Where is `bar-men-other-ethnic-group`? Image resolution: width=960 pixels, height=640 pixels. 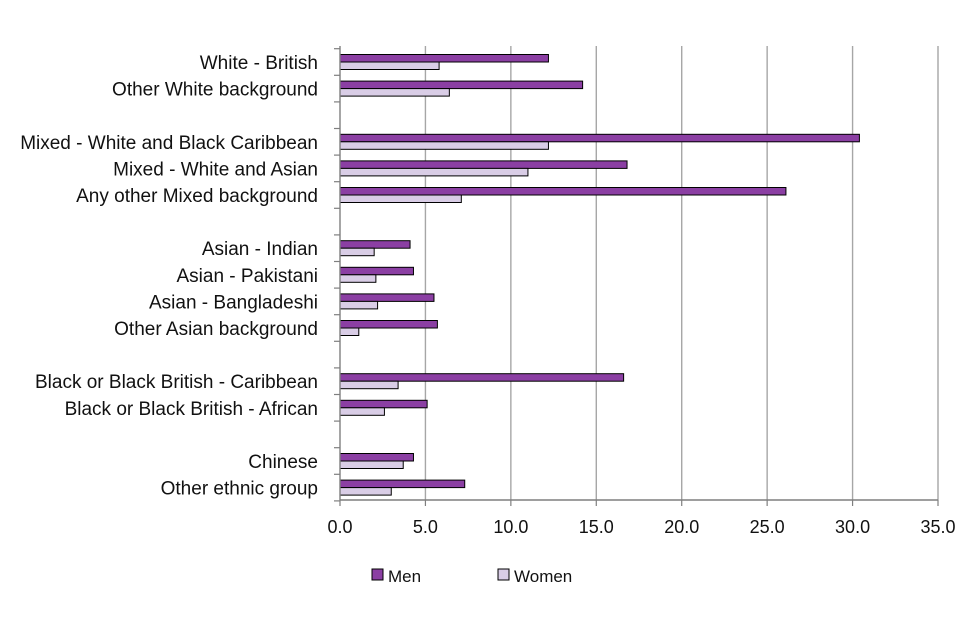
bar-men-other-ethnic-group is located at coordinates (402, 484).